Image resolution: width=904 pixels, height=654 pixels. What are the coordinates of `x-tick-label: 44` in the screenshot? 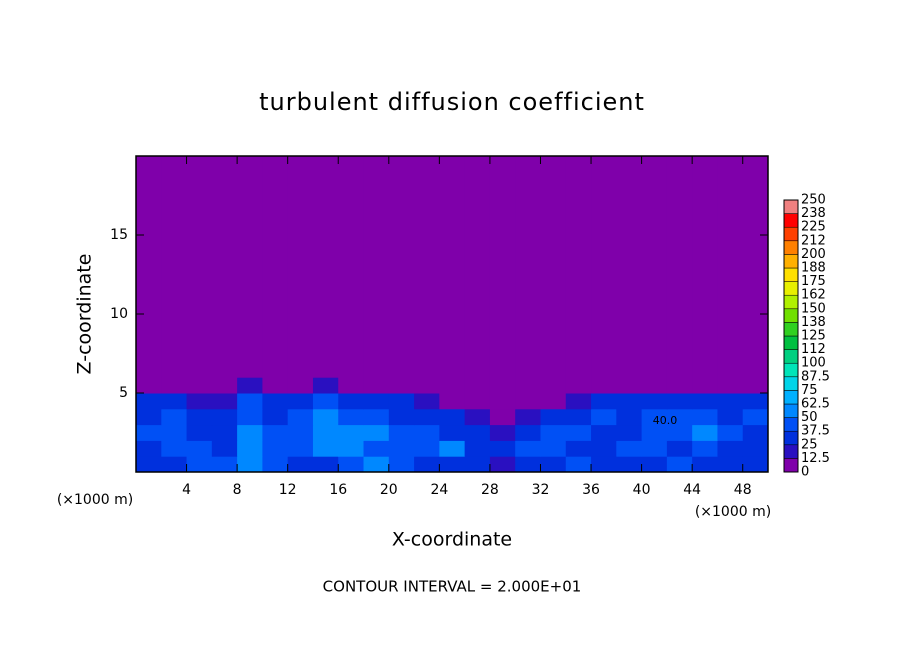 It's located at (692, 490).